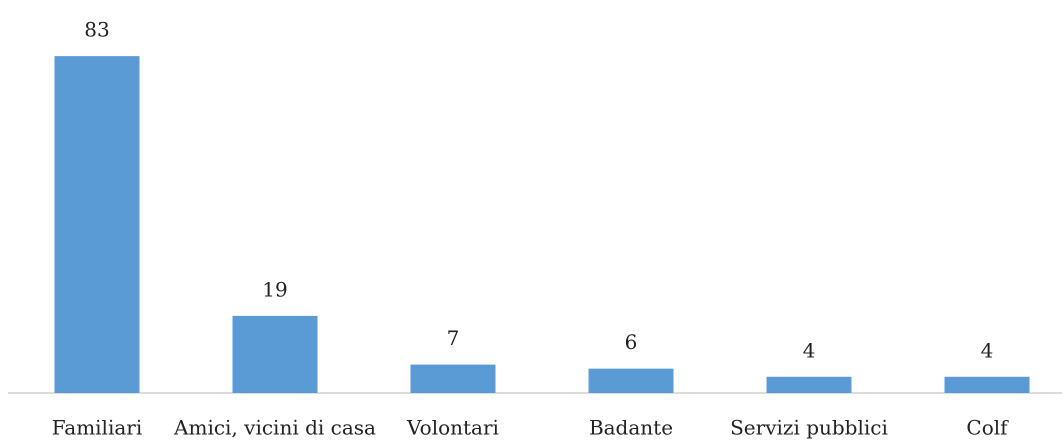 The image size is (1064, 441). What do you see at coordinates (987, 428) in the screenshot?
I see `x-tick-label: Colf` at bounding box center [987, 428].